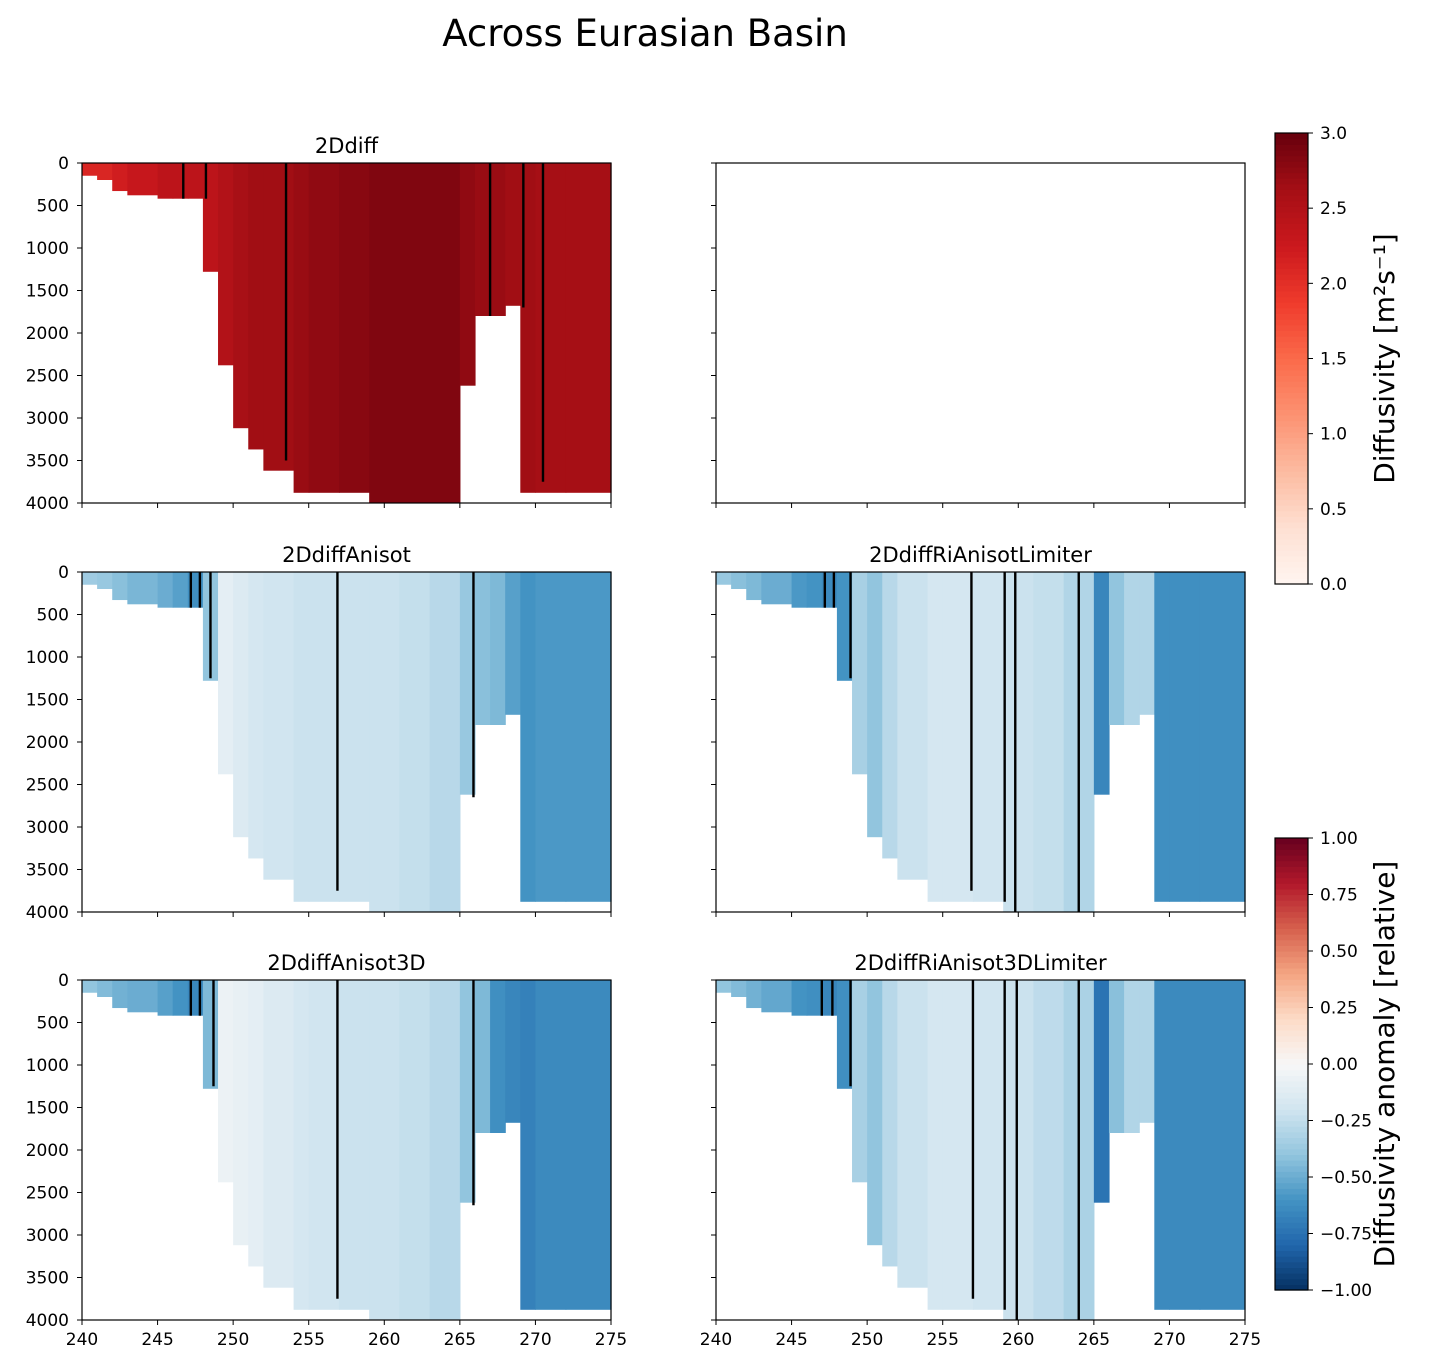 The image size is (1439, 1369). I want to click on colorbar-tick-label: 0.0, so click(1333, 585).